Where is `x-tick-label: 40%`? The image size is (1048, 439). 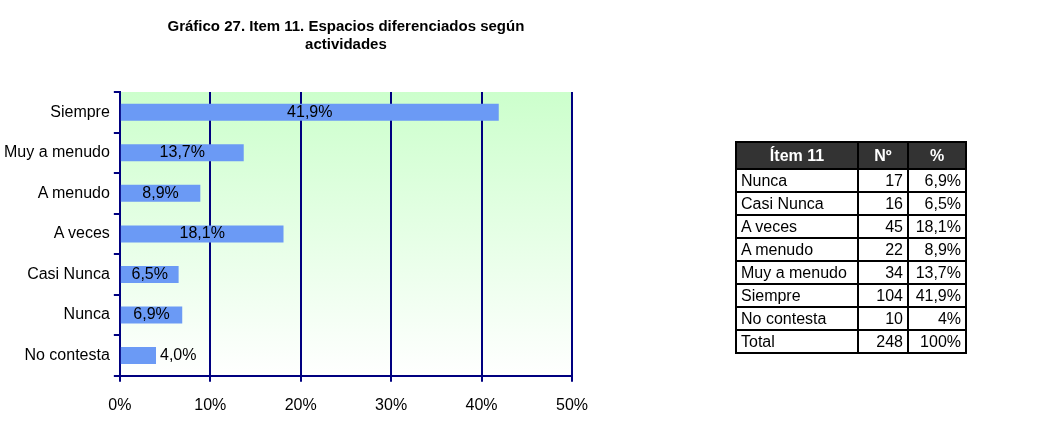 x-tick-label: 40% is located at coordinates (481, 404).